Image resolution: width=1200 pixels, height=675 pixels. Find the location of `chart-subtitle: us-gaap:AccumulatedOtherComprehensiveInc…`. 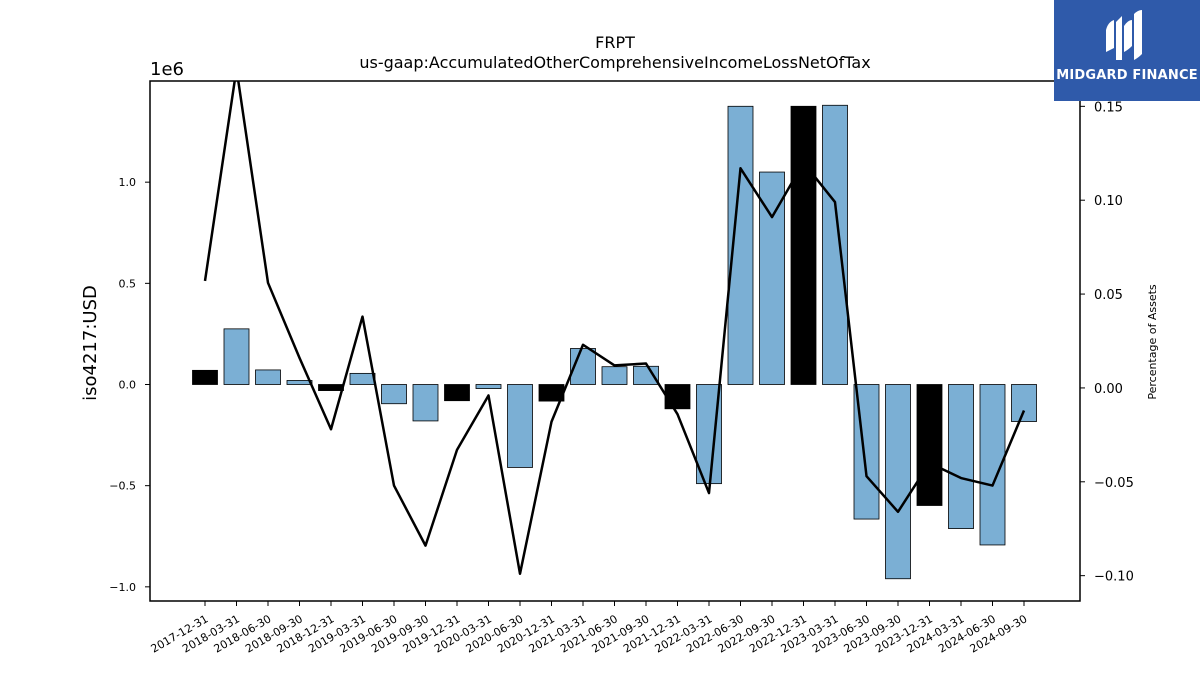

chart-subtitle: us-gaap:AccumulatedOtherComprehensiveInc… is located at coordinates (614, 62).